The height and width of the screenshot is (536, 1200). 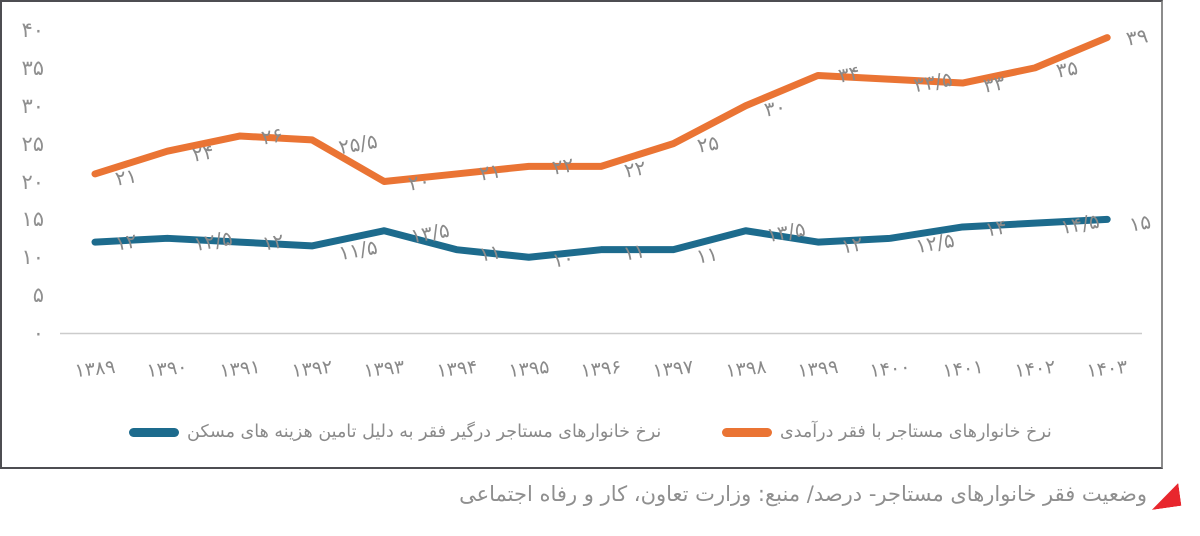 I want to click on data-point-label: ۳۰, so click(x=775, y=108).